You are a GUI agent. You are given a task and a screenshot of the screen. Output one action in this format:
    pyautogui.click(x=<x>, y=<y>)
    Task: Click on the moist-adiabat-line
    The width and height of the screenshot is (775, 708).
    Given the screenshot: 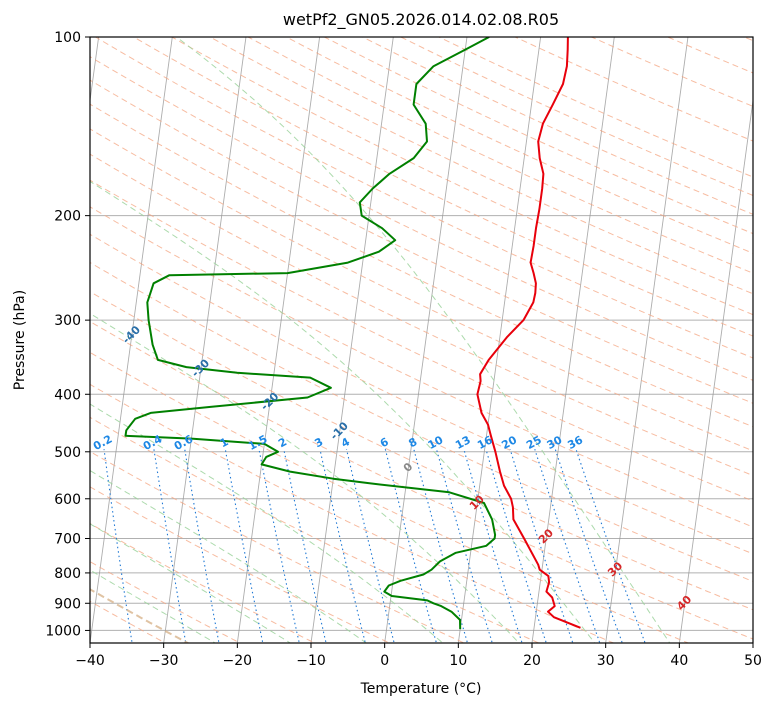 What is the action you would take?
    pyautogui.click(x=229, y=556)
    